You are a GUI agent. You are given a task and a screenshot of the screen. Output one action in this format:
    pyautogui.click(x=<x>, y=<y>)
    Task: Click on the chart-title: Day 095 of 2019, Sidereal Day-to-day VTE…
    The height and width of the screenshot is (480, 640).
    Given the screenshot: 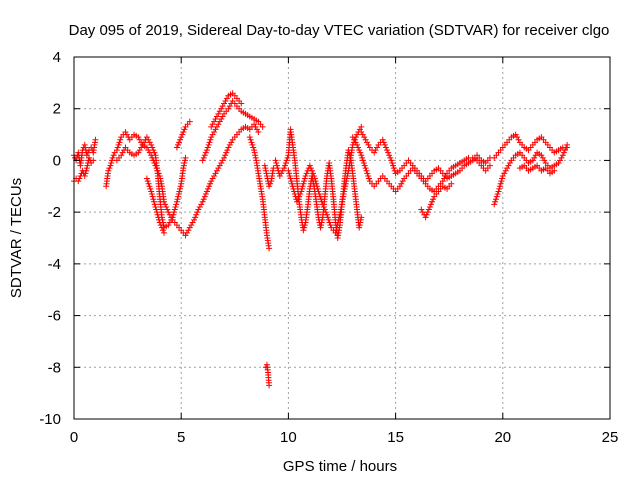 What is the action you would take?
    pyautogui.click(x=339, y=30)
    